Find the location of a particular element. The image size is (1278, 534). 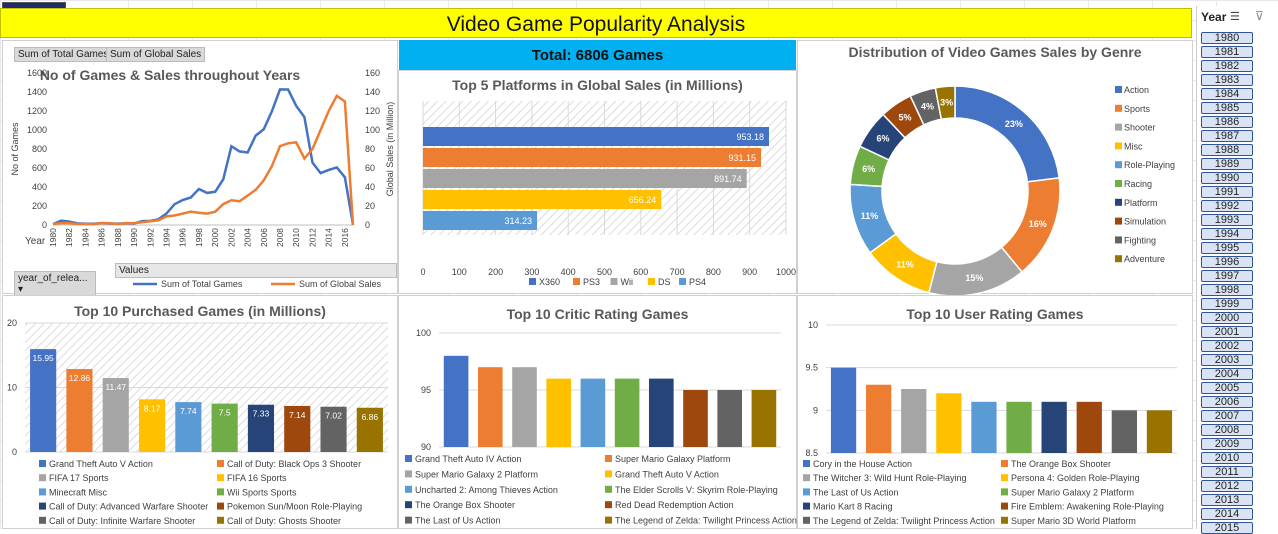

slicer-year-1993: 1993 is located at coordinates (1227, 220).